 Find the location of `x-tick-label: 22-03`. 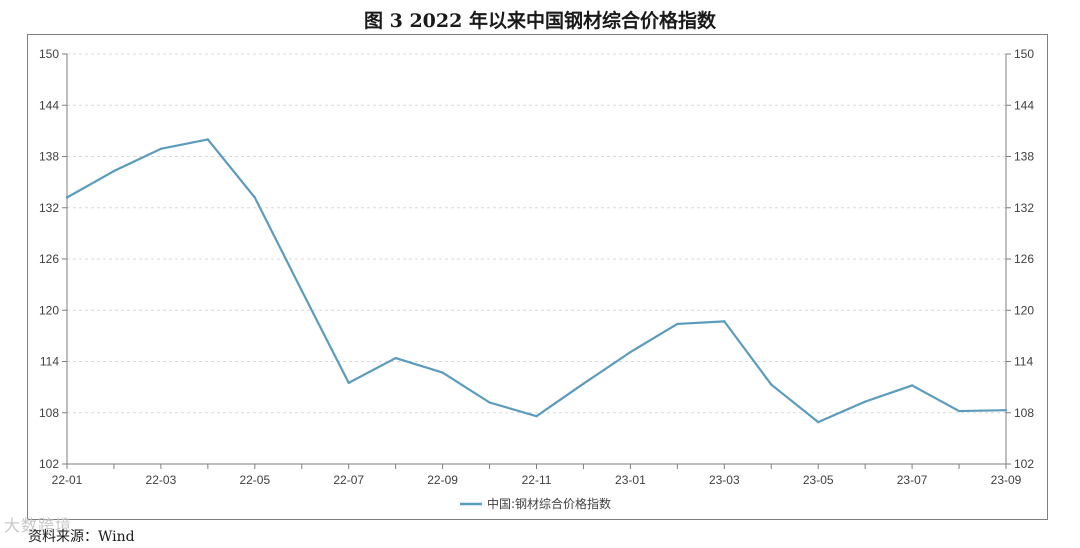

x-tick-label: 22-03 is located at coordinates (161, 480).